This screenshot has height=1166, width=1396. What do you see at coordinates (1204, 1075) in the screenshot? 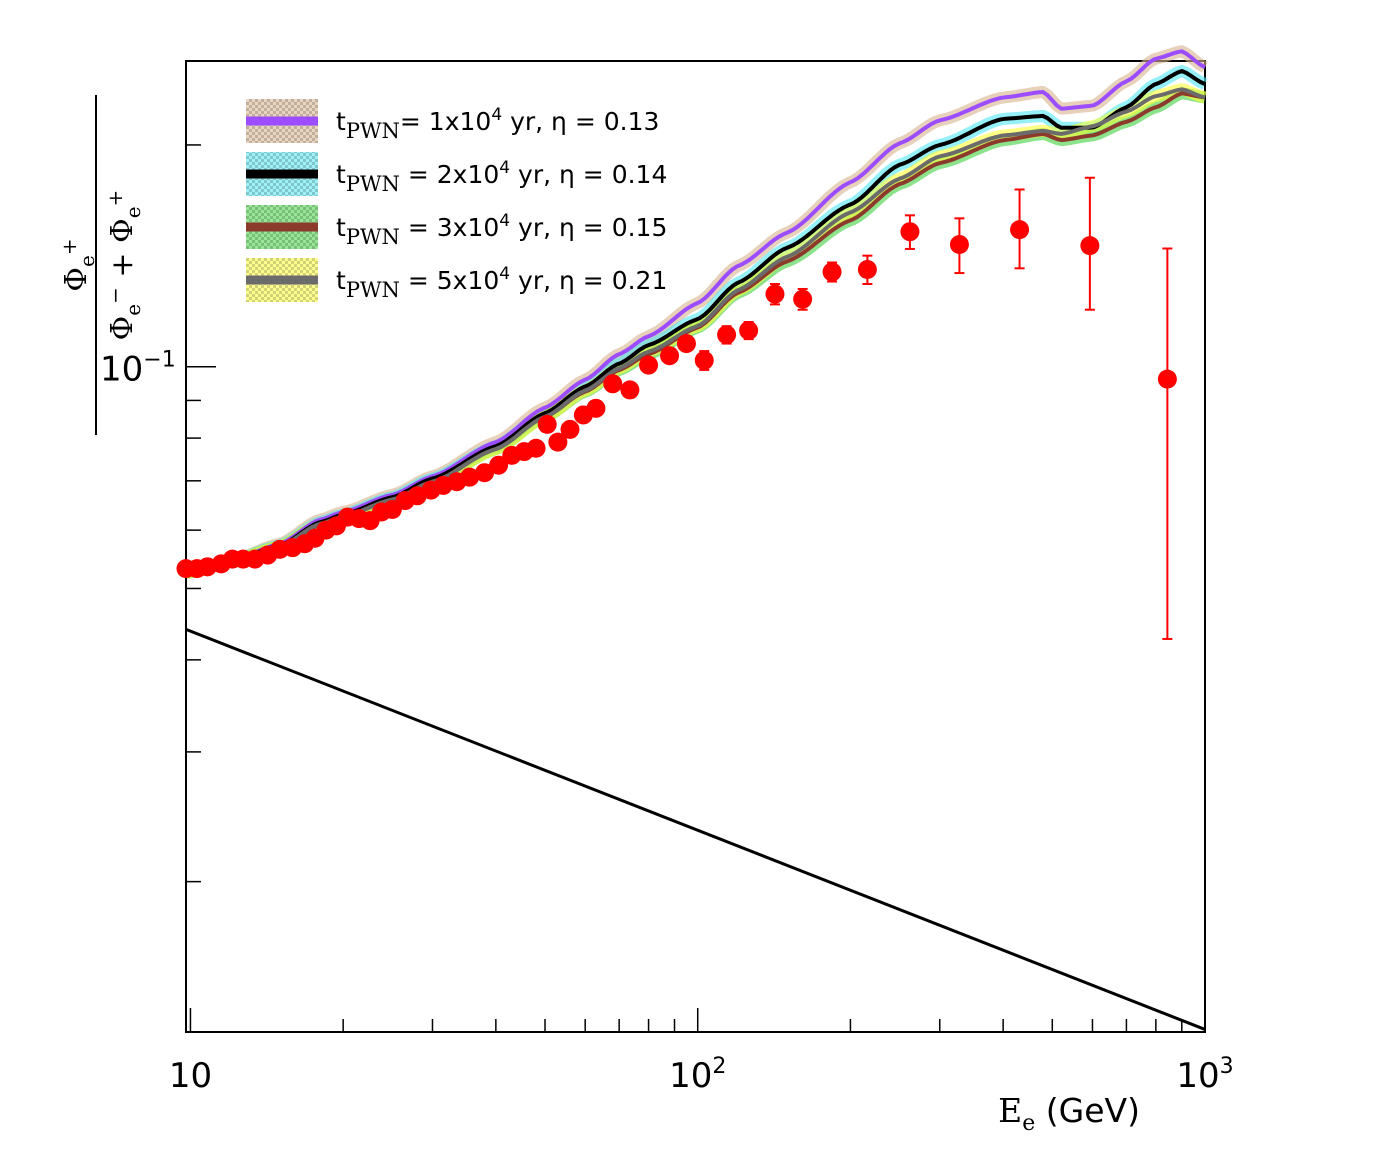
I see `x-tick-label-3: 103` at bounding box center [1204, 1075].